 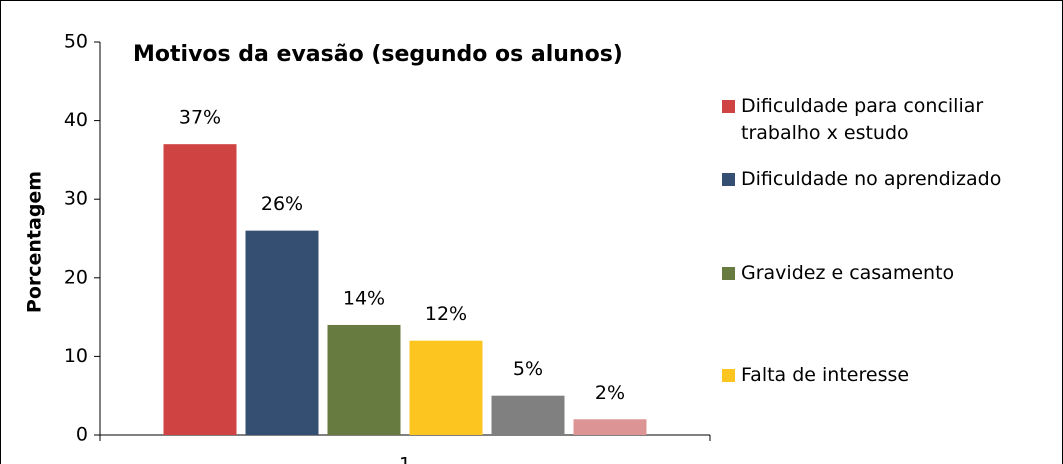 I want to click on x-tick-label: 1, so click(x=405, y=459).